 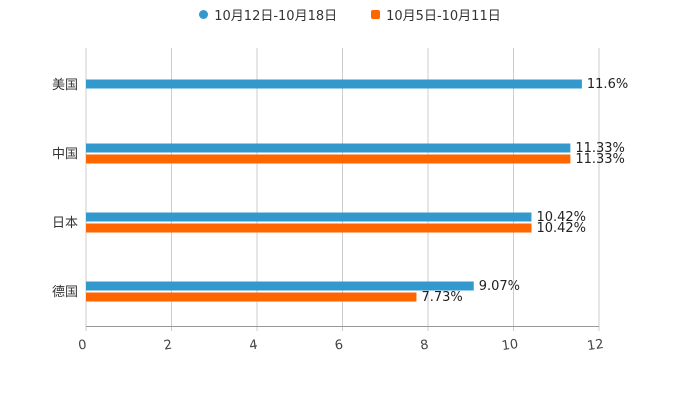 I want to click on legend-item-series-2: 10月5日-10月11日, so click(x=436, y=14).